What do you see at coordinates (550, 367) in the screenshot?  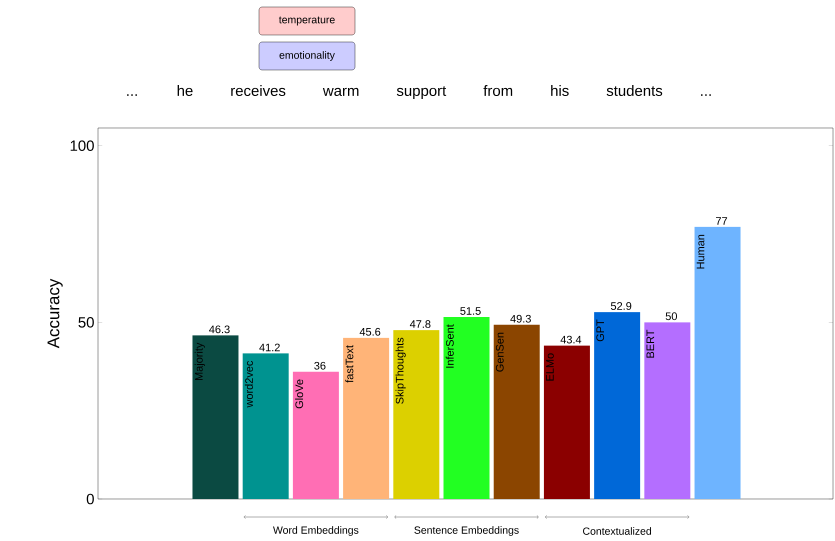 I see `x-tick-label: ELMo` at bounding box center [550, 367].